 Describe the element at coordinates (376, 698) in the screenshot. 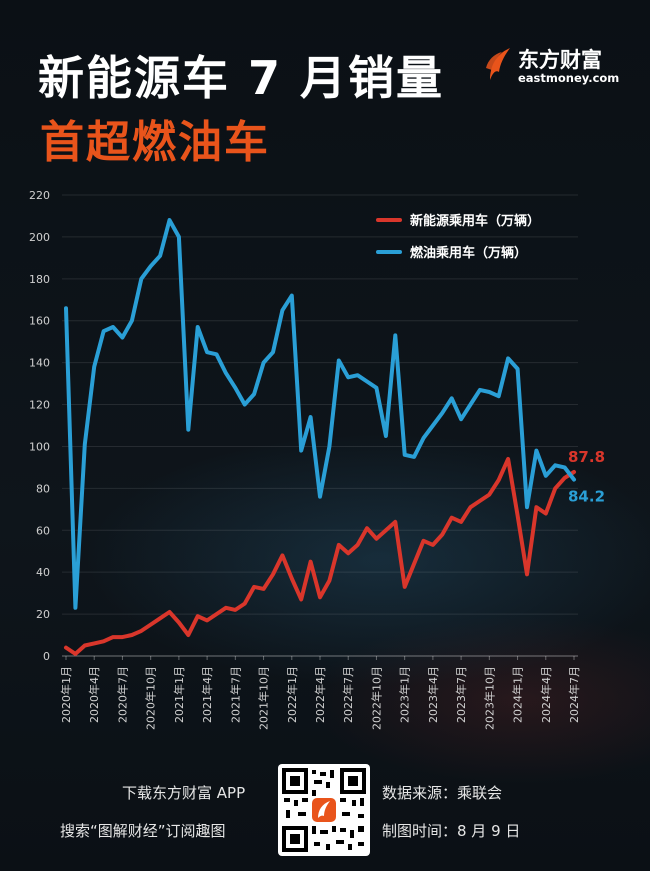

I see `x-tick-label: 2022年10月` at that location.